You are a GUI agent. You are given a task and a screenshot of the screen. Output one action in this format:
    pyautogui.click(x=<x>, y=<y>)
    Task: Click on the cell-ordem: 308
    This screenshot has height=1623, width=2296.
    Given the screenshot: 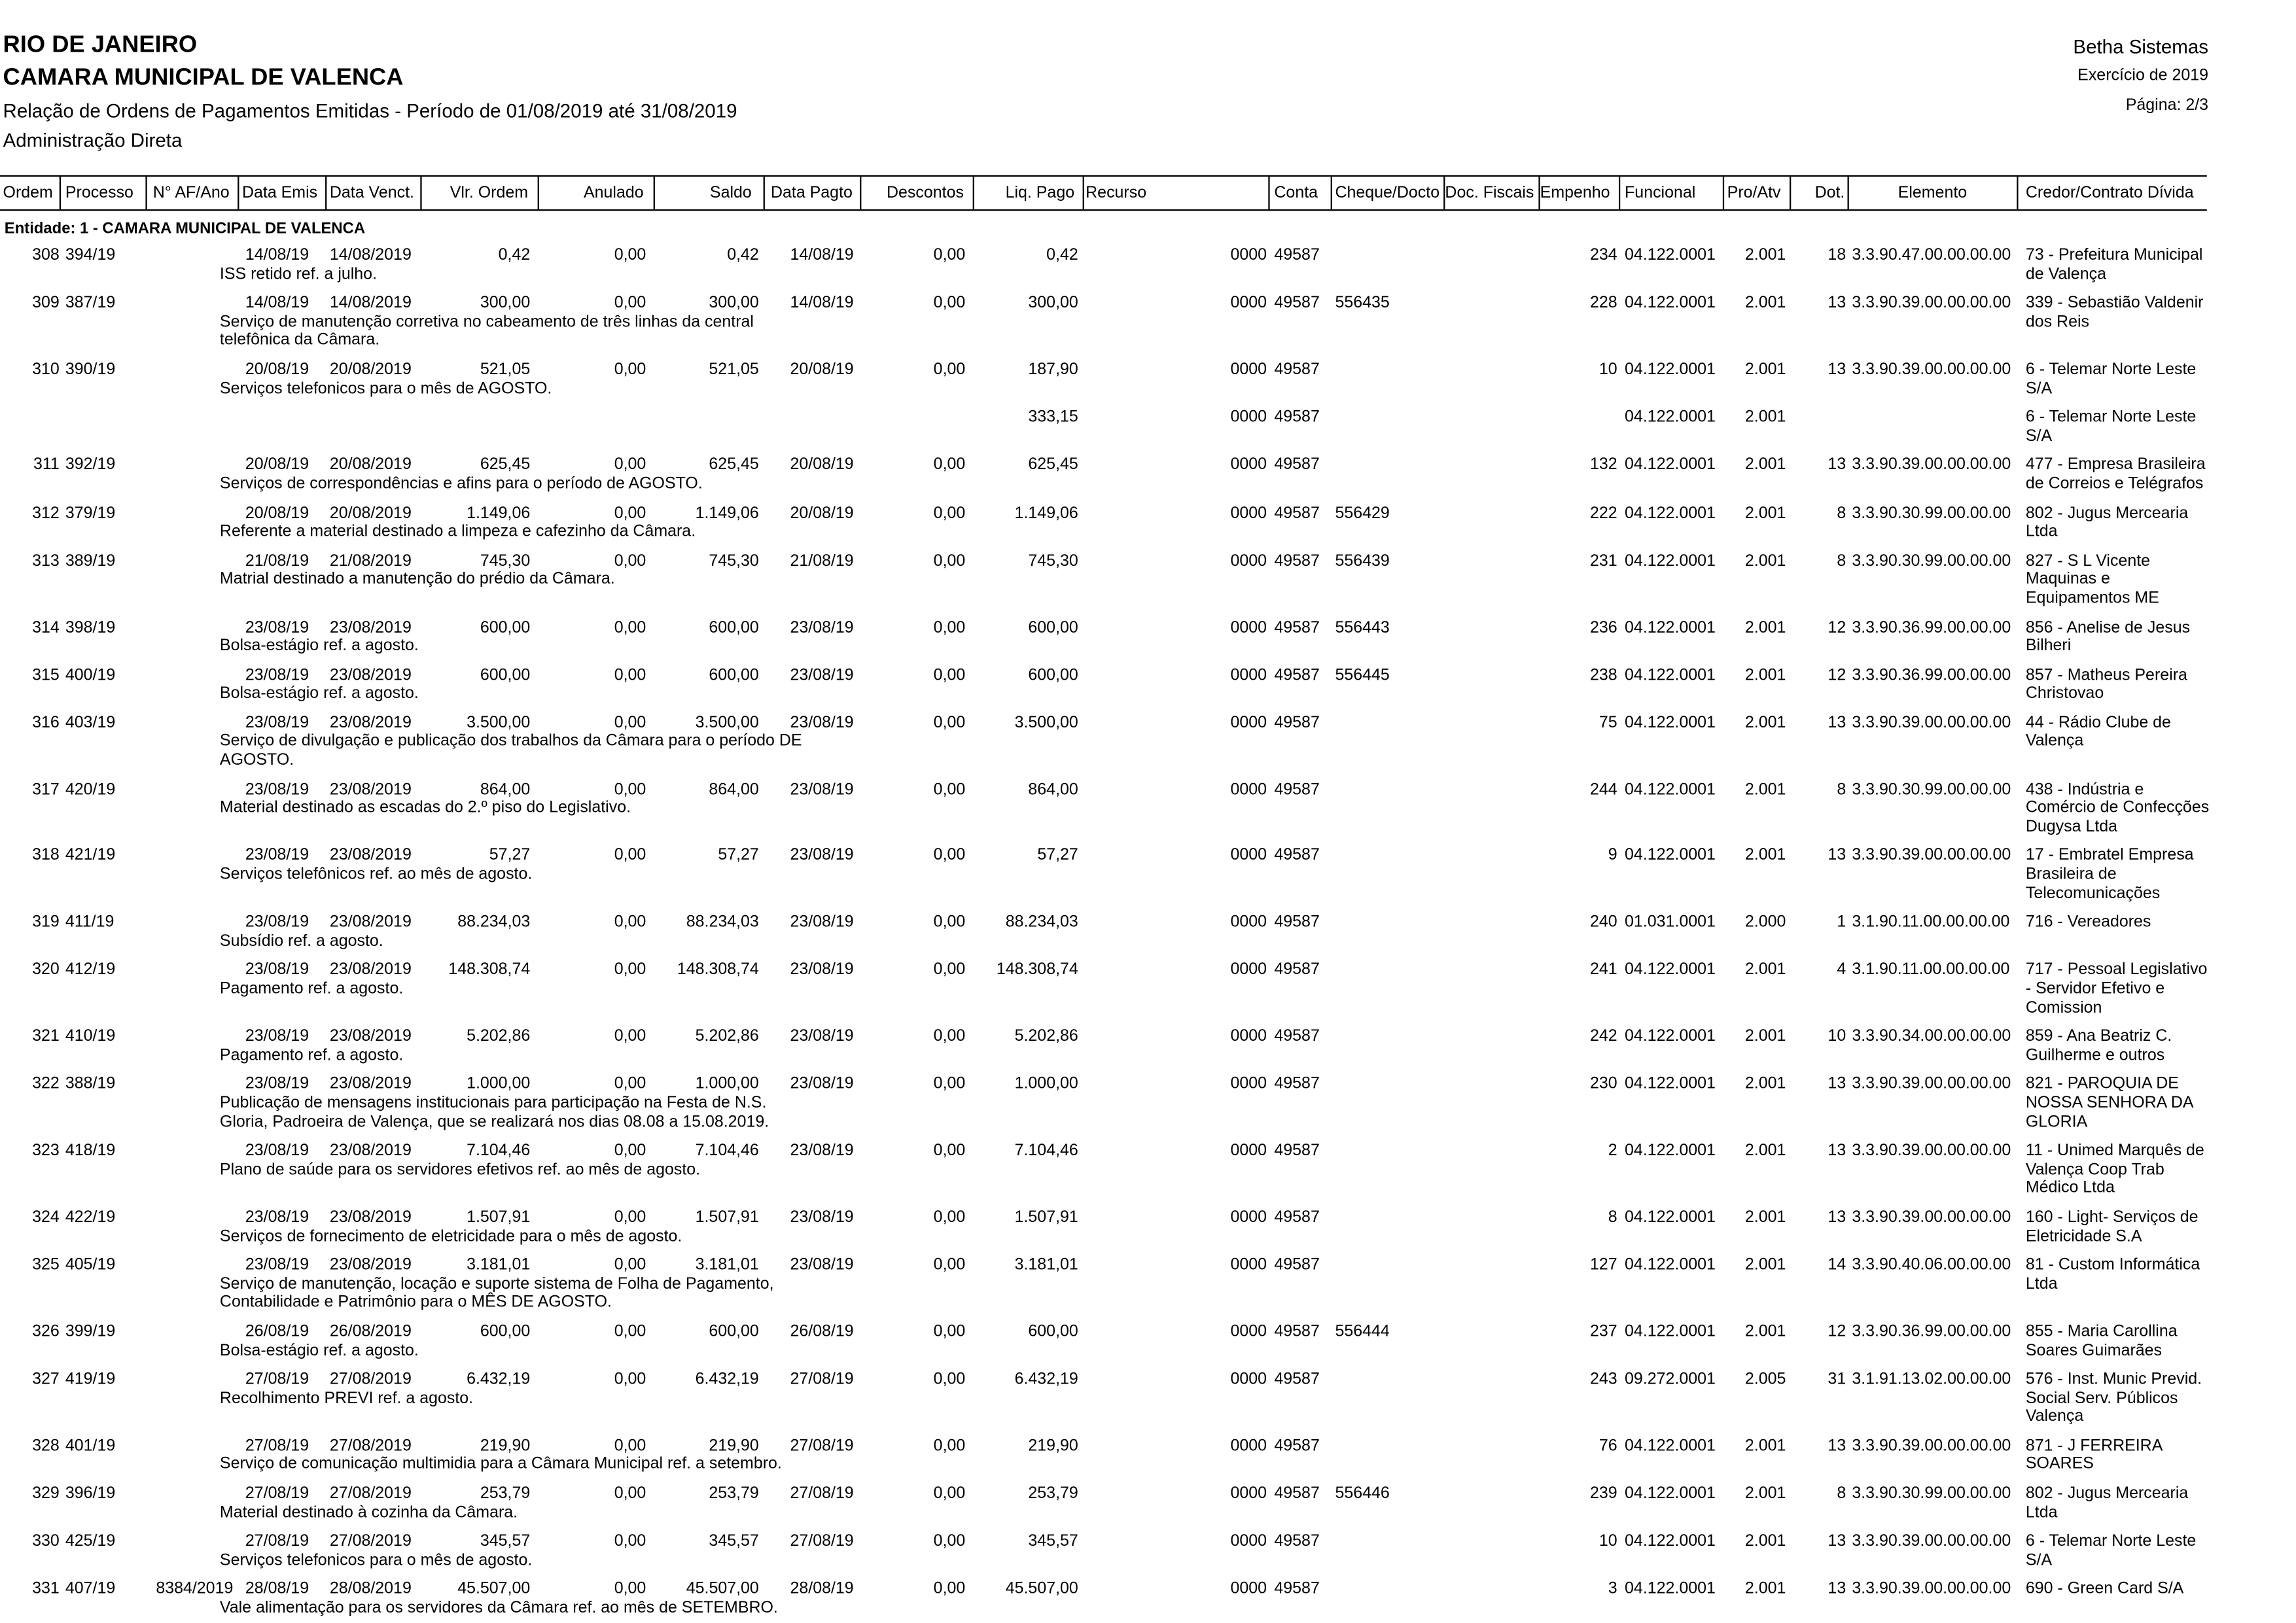 What is the action you would take?
    pyautogui.click(x=46, y=256)
    